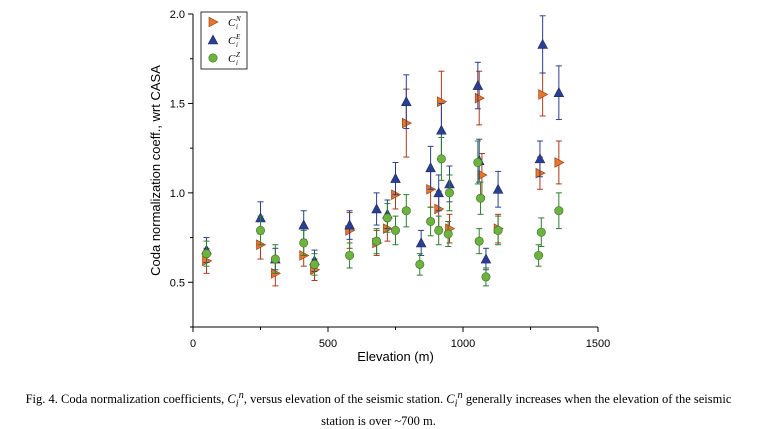 Image resolution: width=757 pixels, height=429 pixels. Describe the element at coordinates (193, 344) in the screenshot. I see `x-tick-label: 0` at that location.